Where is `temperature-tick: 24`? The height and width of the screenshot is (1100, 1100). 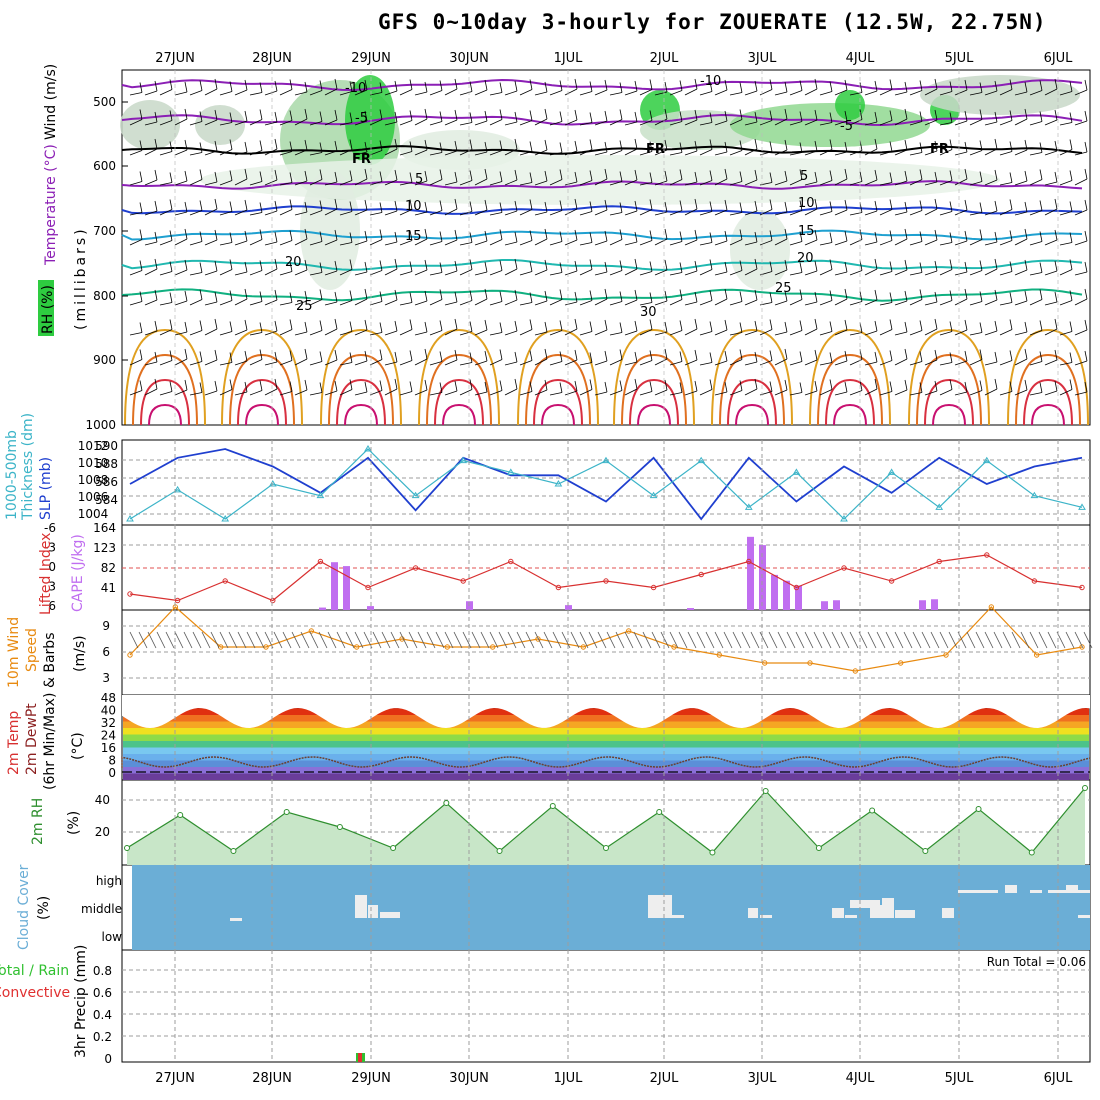
temperature-tick: 24 is located at coordinates (108, 736).